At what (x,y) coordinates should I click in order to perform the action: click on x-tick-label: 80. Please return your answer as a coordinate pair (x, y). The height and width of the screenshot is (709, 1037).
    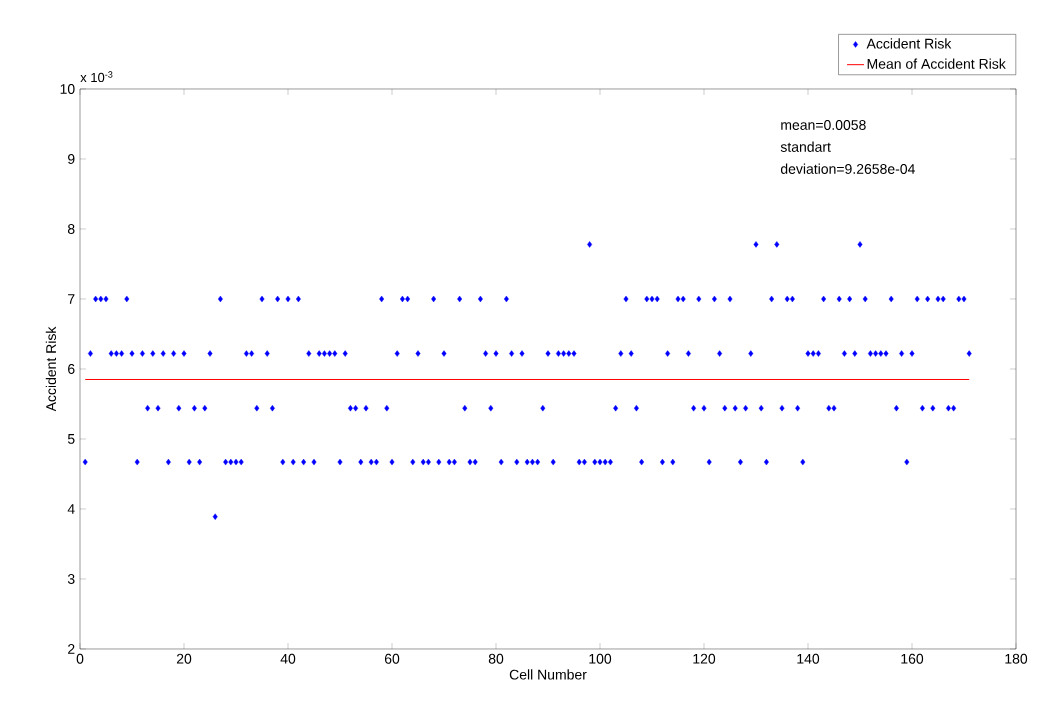
    Looking at the image, I should click on (496, 658).